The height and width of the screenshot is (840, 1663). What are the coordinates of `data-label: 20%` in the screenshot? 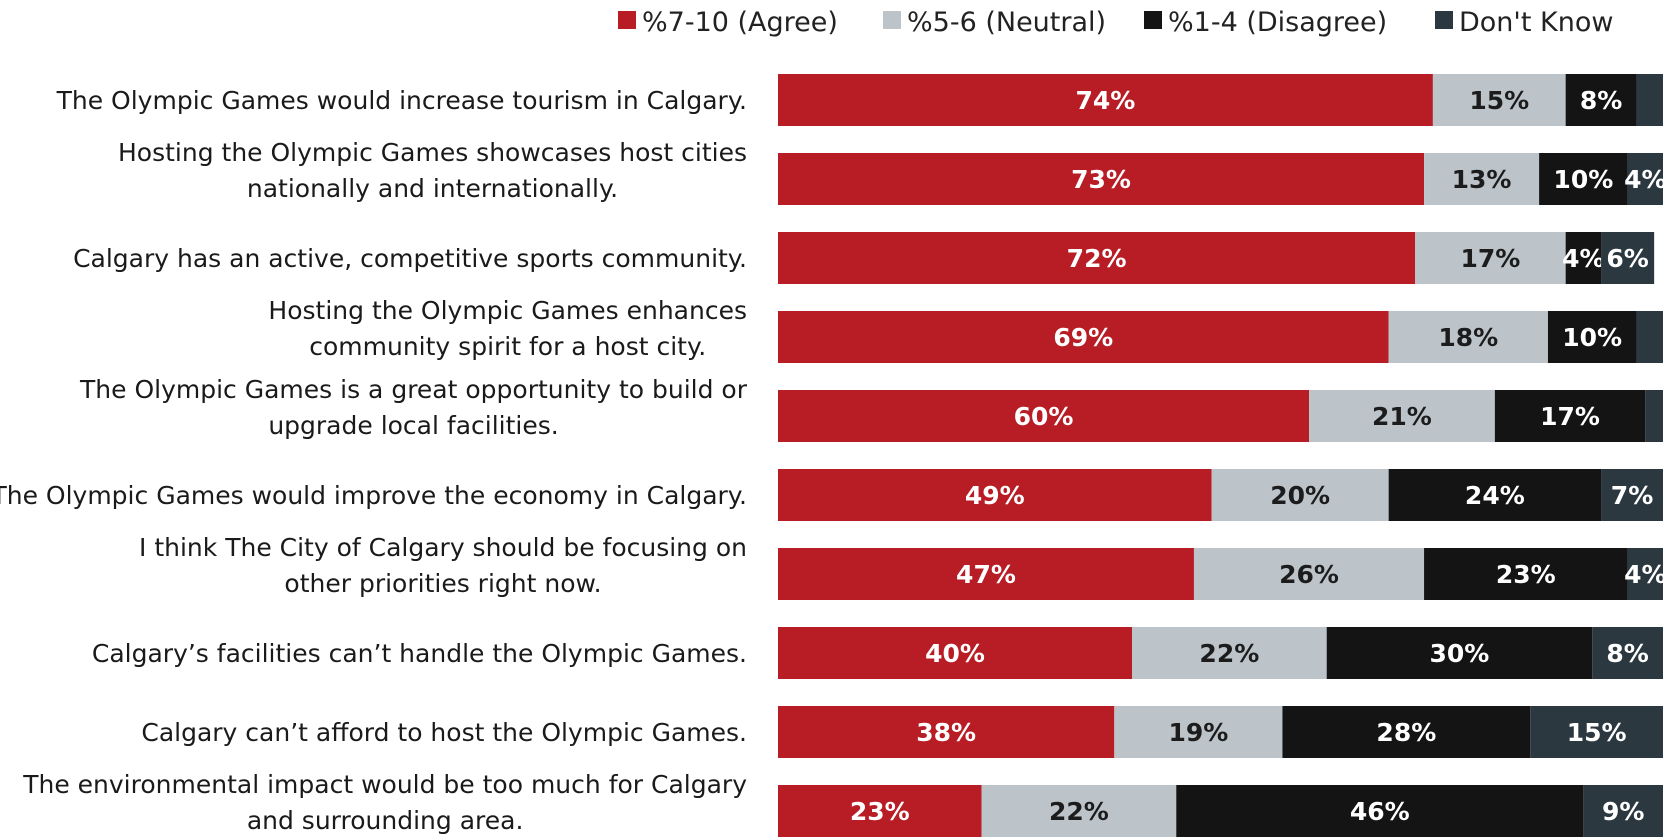 It's located at (1300, 495).